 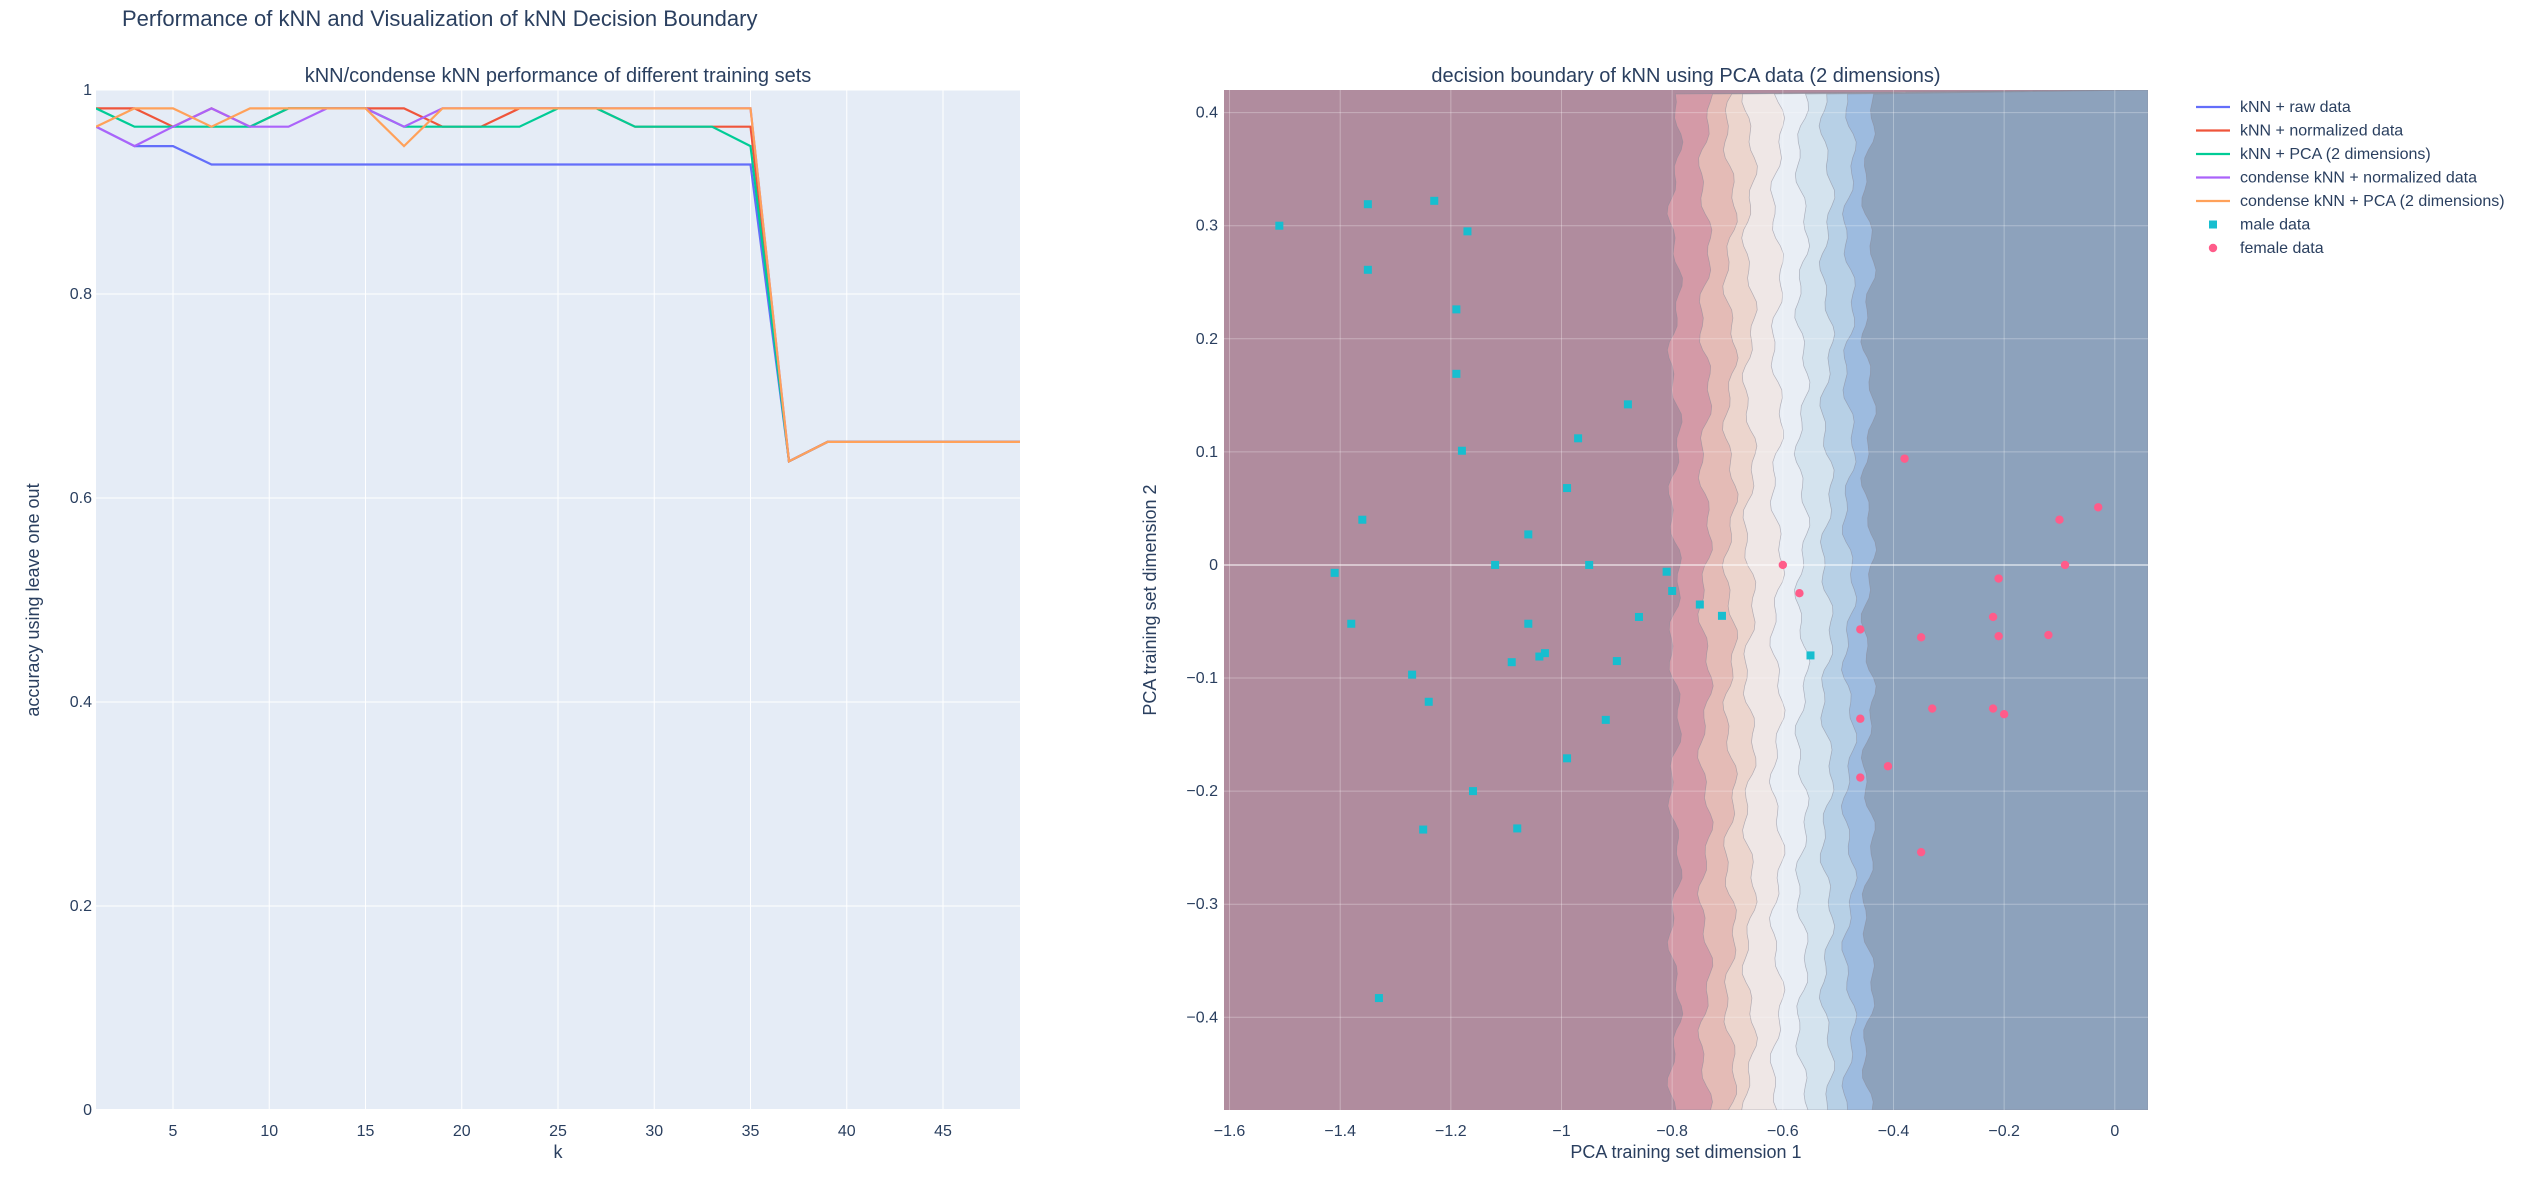 I want to click on x-tick-label: 30, so click(x=654, y=1131).